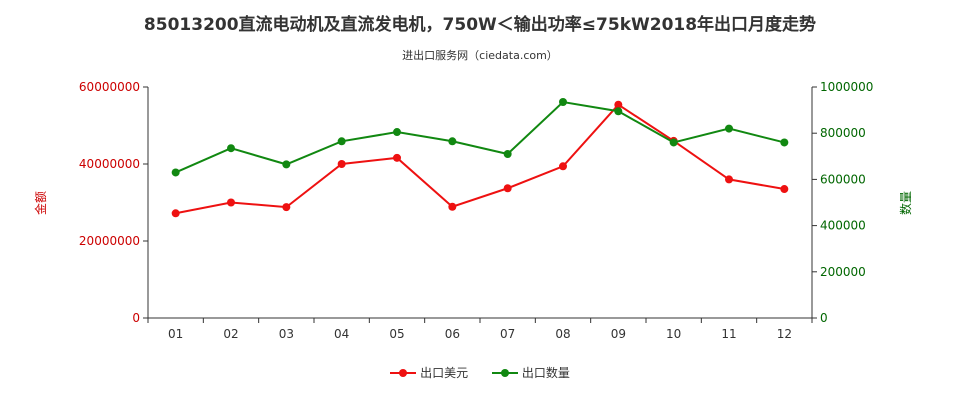  What do you see at coordinates (673, 334) in the screenshot?
I see `x-tick-label: 10` at bounding box center [673, 334].